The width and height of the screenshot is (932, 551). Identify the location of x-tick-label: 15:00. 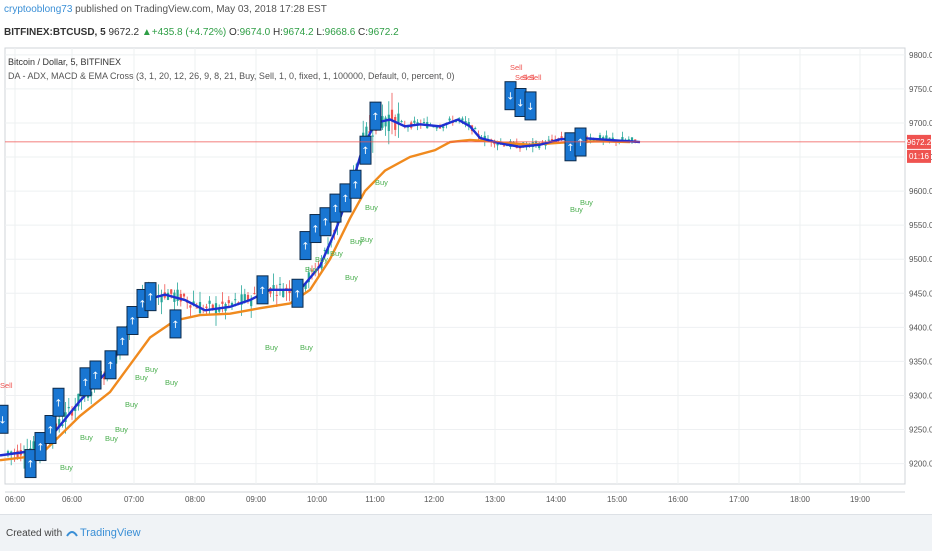
(617, 499).